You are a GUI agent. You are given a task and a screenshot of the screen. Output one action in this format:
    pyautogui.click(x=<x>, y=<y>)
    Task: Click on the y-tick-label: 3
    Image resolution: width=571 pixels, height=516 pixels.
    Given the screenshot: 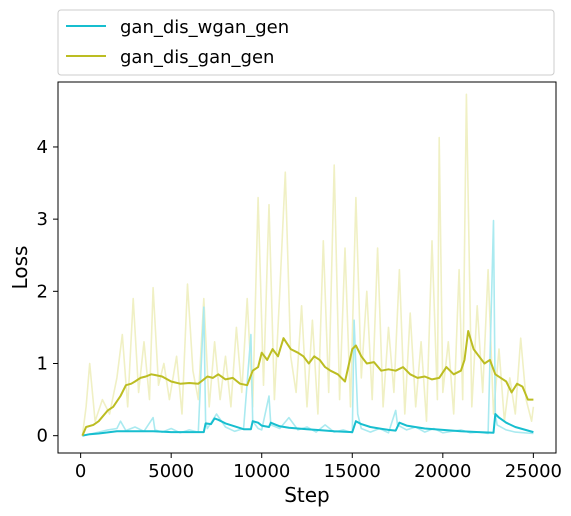 What is the action you would take?
    pyautogui.click(x=42, y=219)
    